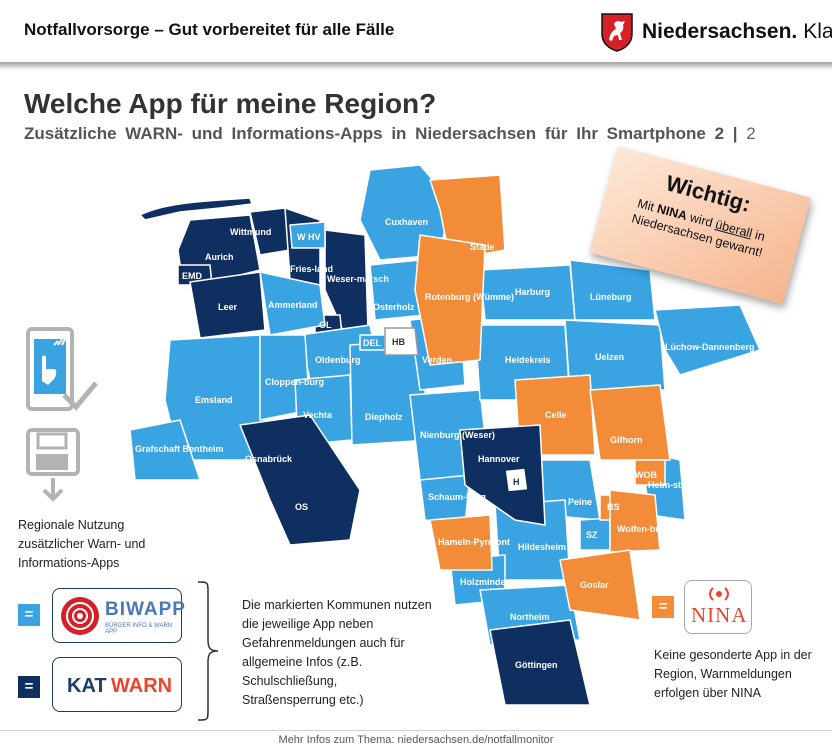 This screenshot has width=832, height=756. I want to click on label-stade: Stade, so click(482, 247).